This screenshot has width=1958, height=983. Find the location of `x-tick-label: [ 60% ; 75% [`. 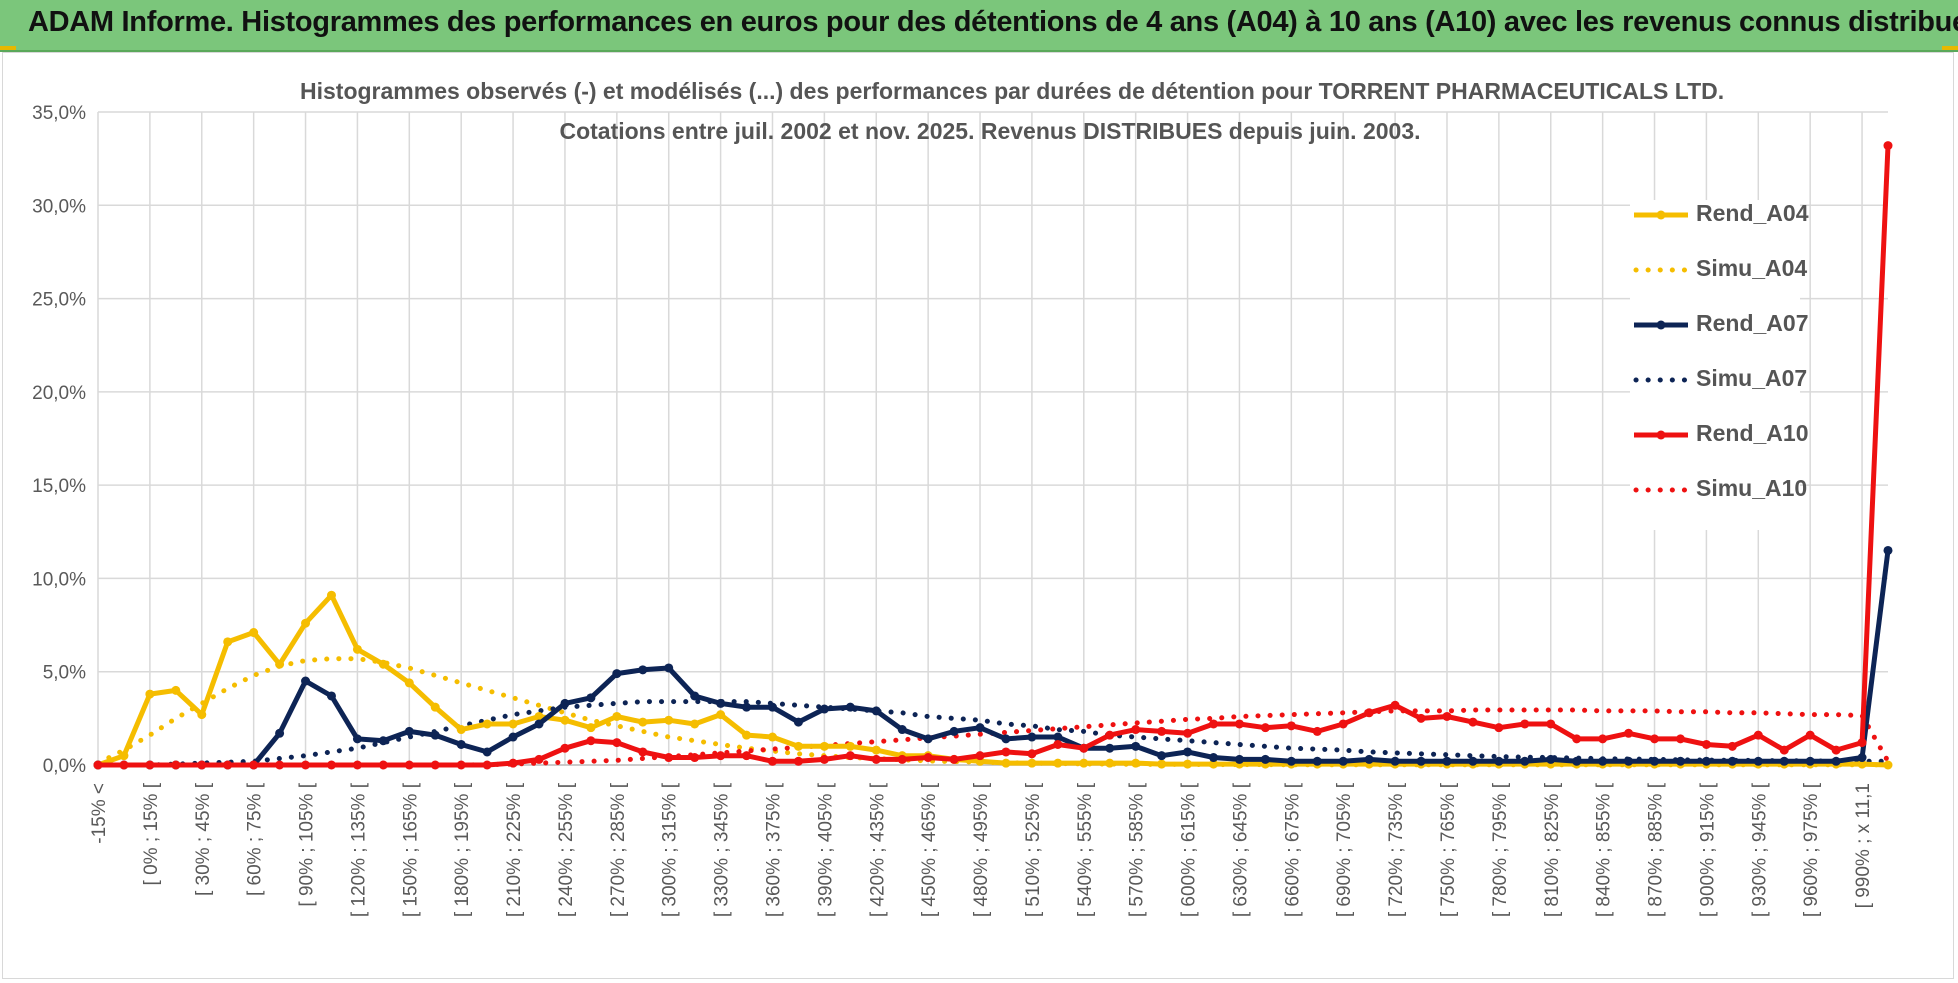

x-tick-label: [ 60% ; 75% [ is located at coordinates (255, 839).